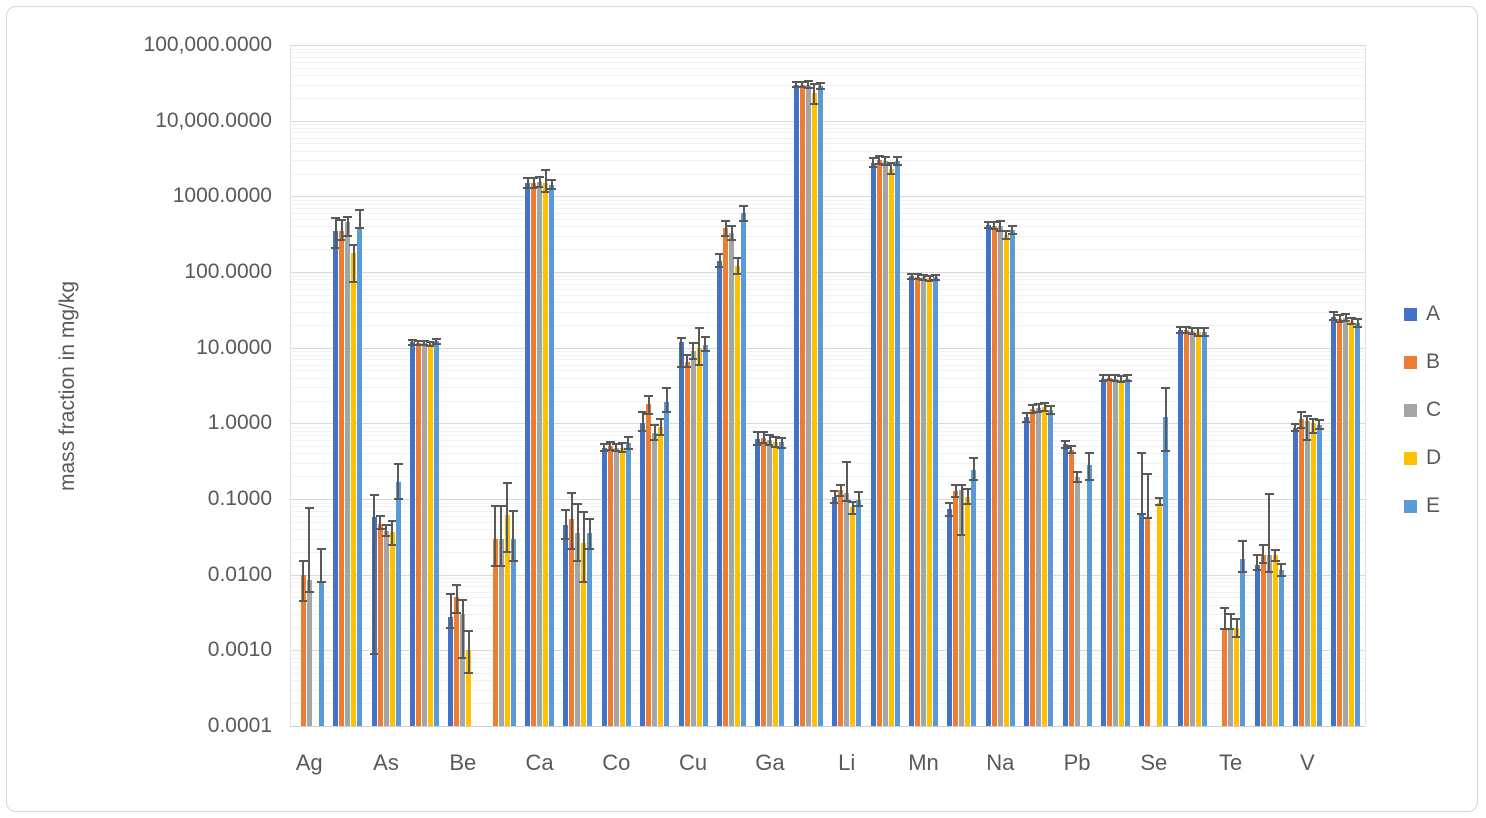 The image size is (1486, 818). I want to click on bar-b, so click(534, 454).